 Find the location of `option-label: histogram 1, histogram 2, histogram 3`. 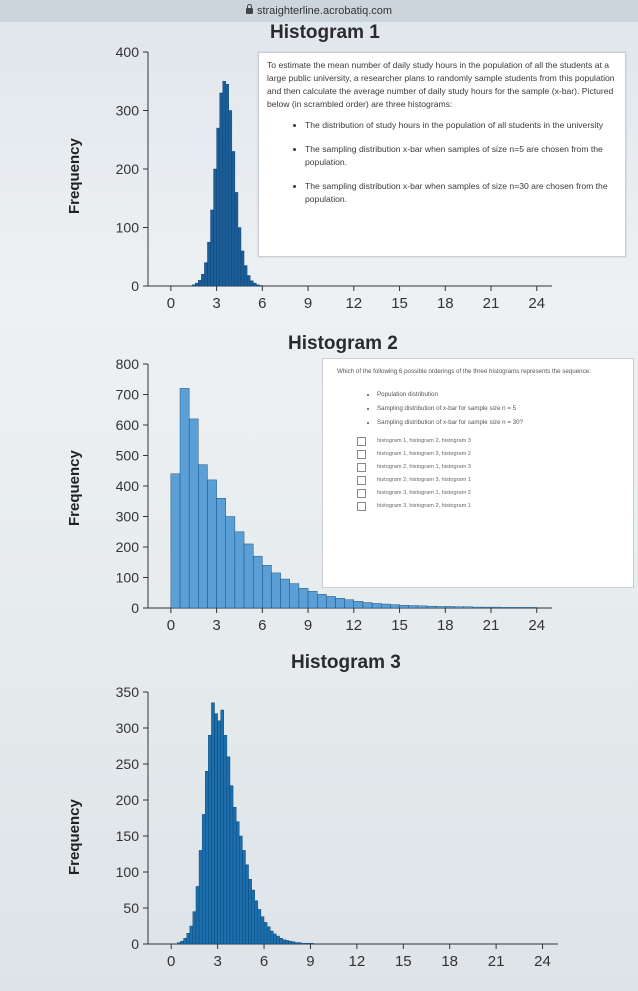

option-label: histogram 1, histogram 2, histogram 3 is located at coordinates (424, 441).